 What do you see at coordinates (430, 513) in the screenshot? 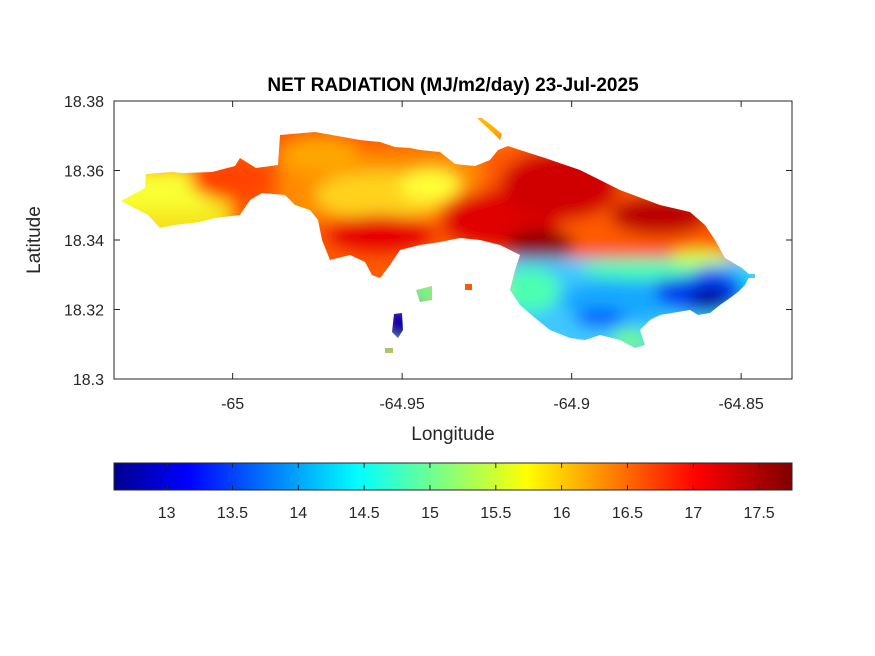
I see `colorbar-tick-label: 15` at bounding box center [430, 513].